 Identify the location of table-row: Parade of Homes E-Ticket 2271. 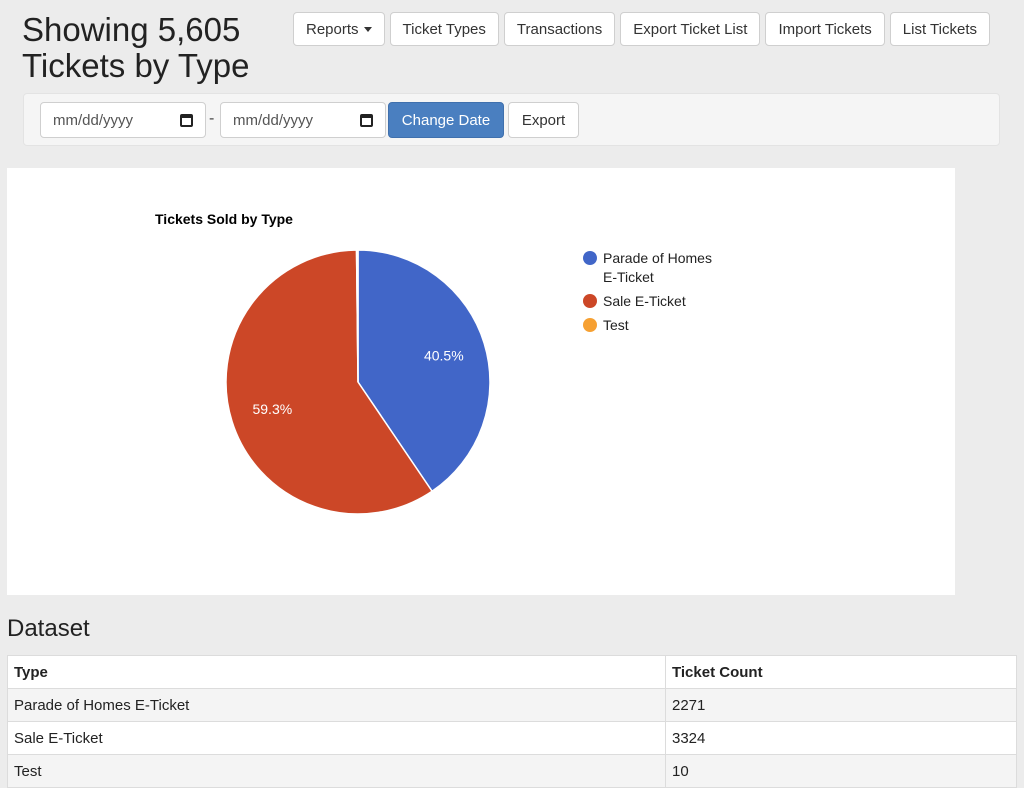
(512, 705).